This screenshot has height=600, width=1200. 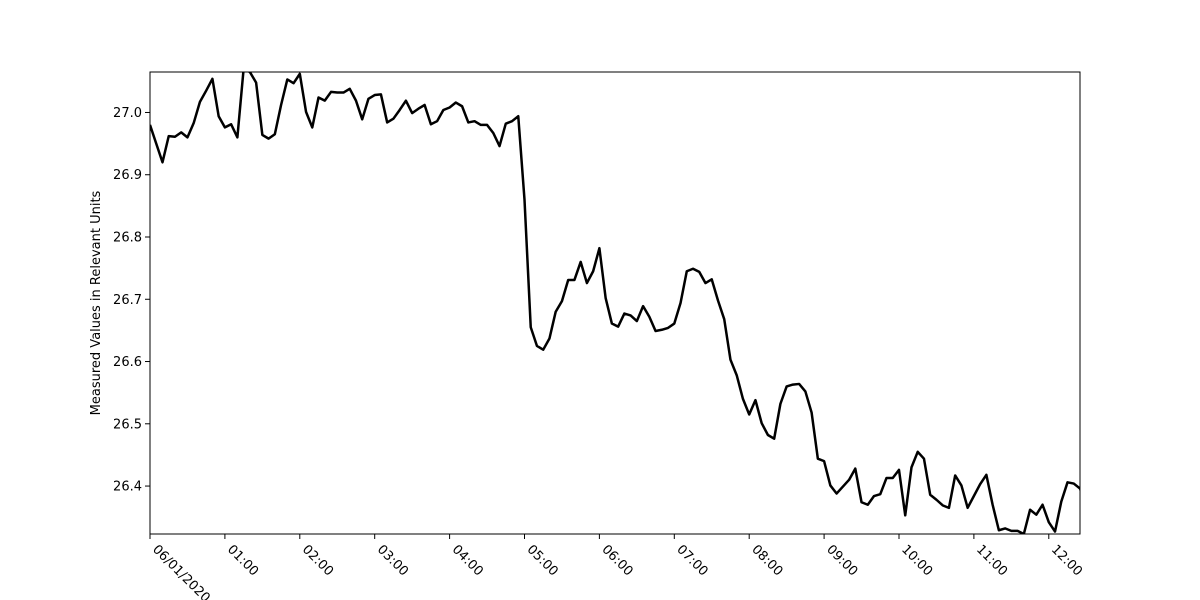 What do you see at coordinates (127, 424) in the screenshot?
I see `y-tick-label: 26.5` at bounding box center [127, 424].